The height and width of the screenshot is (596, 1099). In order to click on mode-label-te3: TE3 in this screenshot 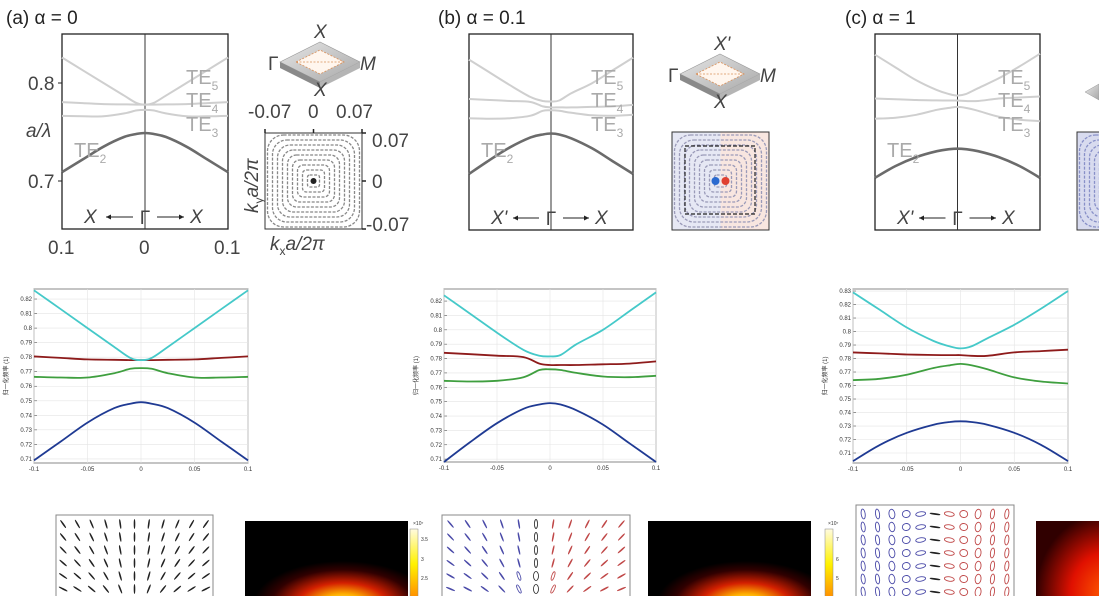, I will do `click(1014, 127)`.